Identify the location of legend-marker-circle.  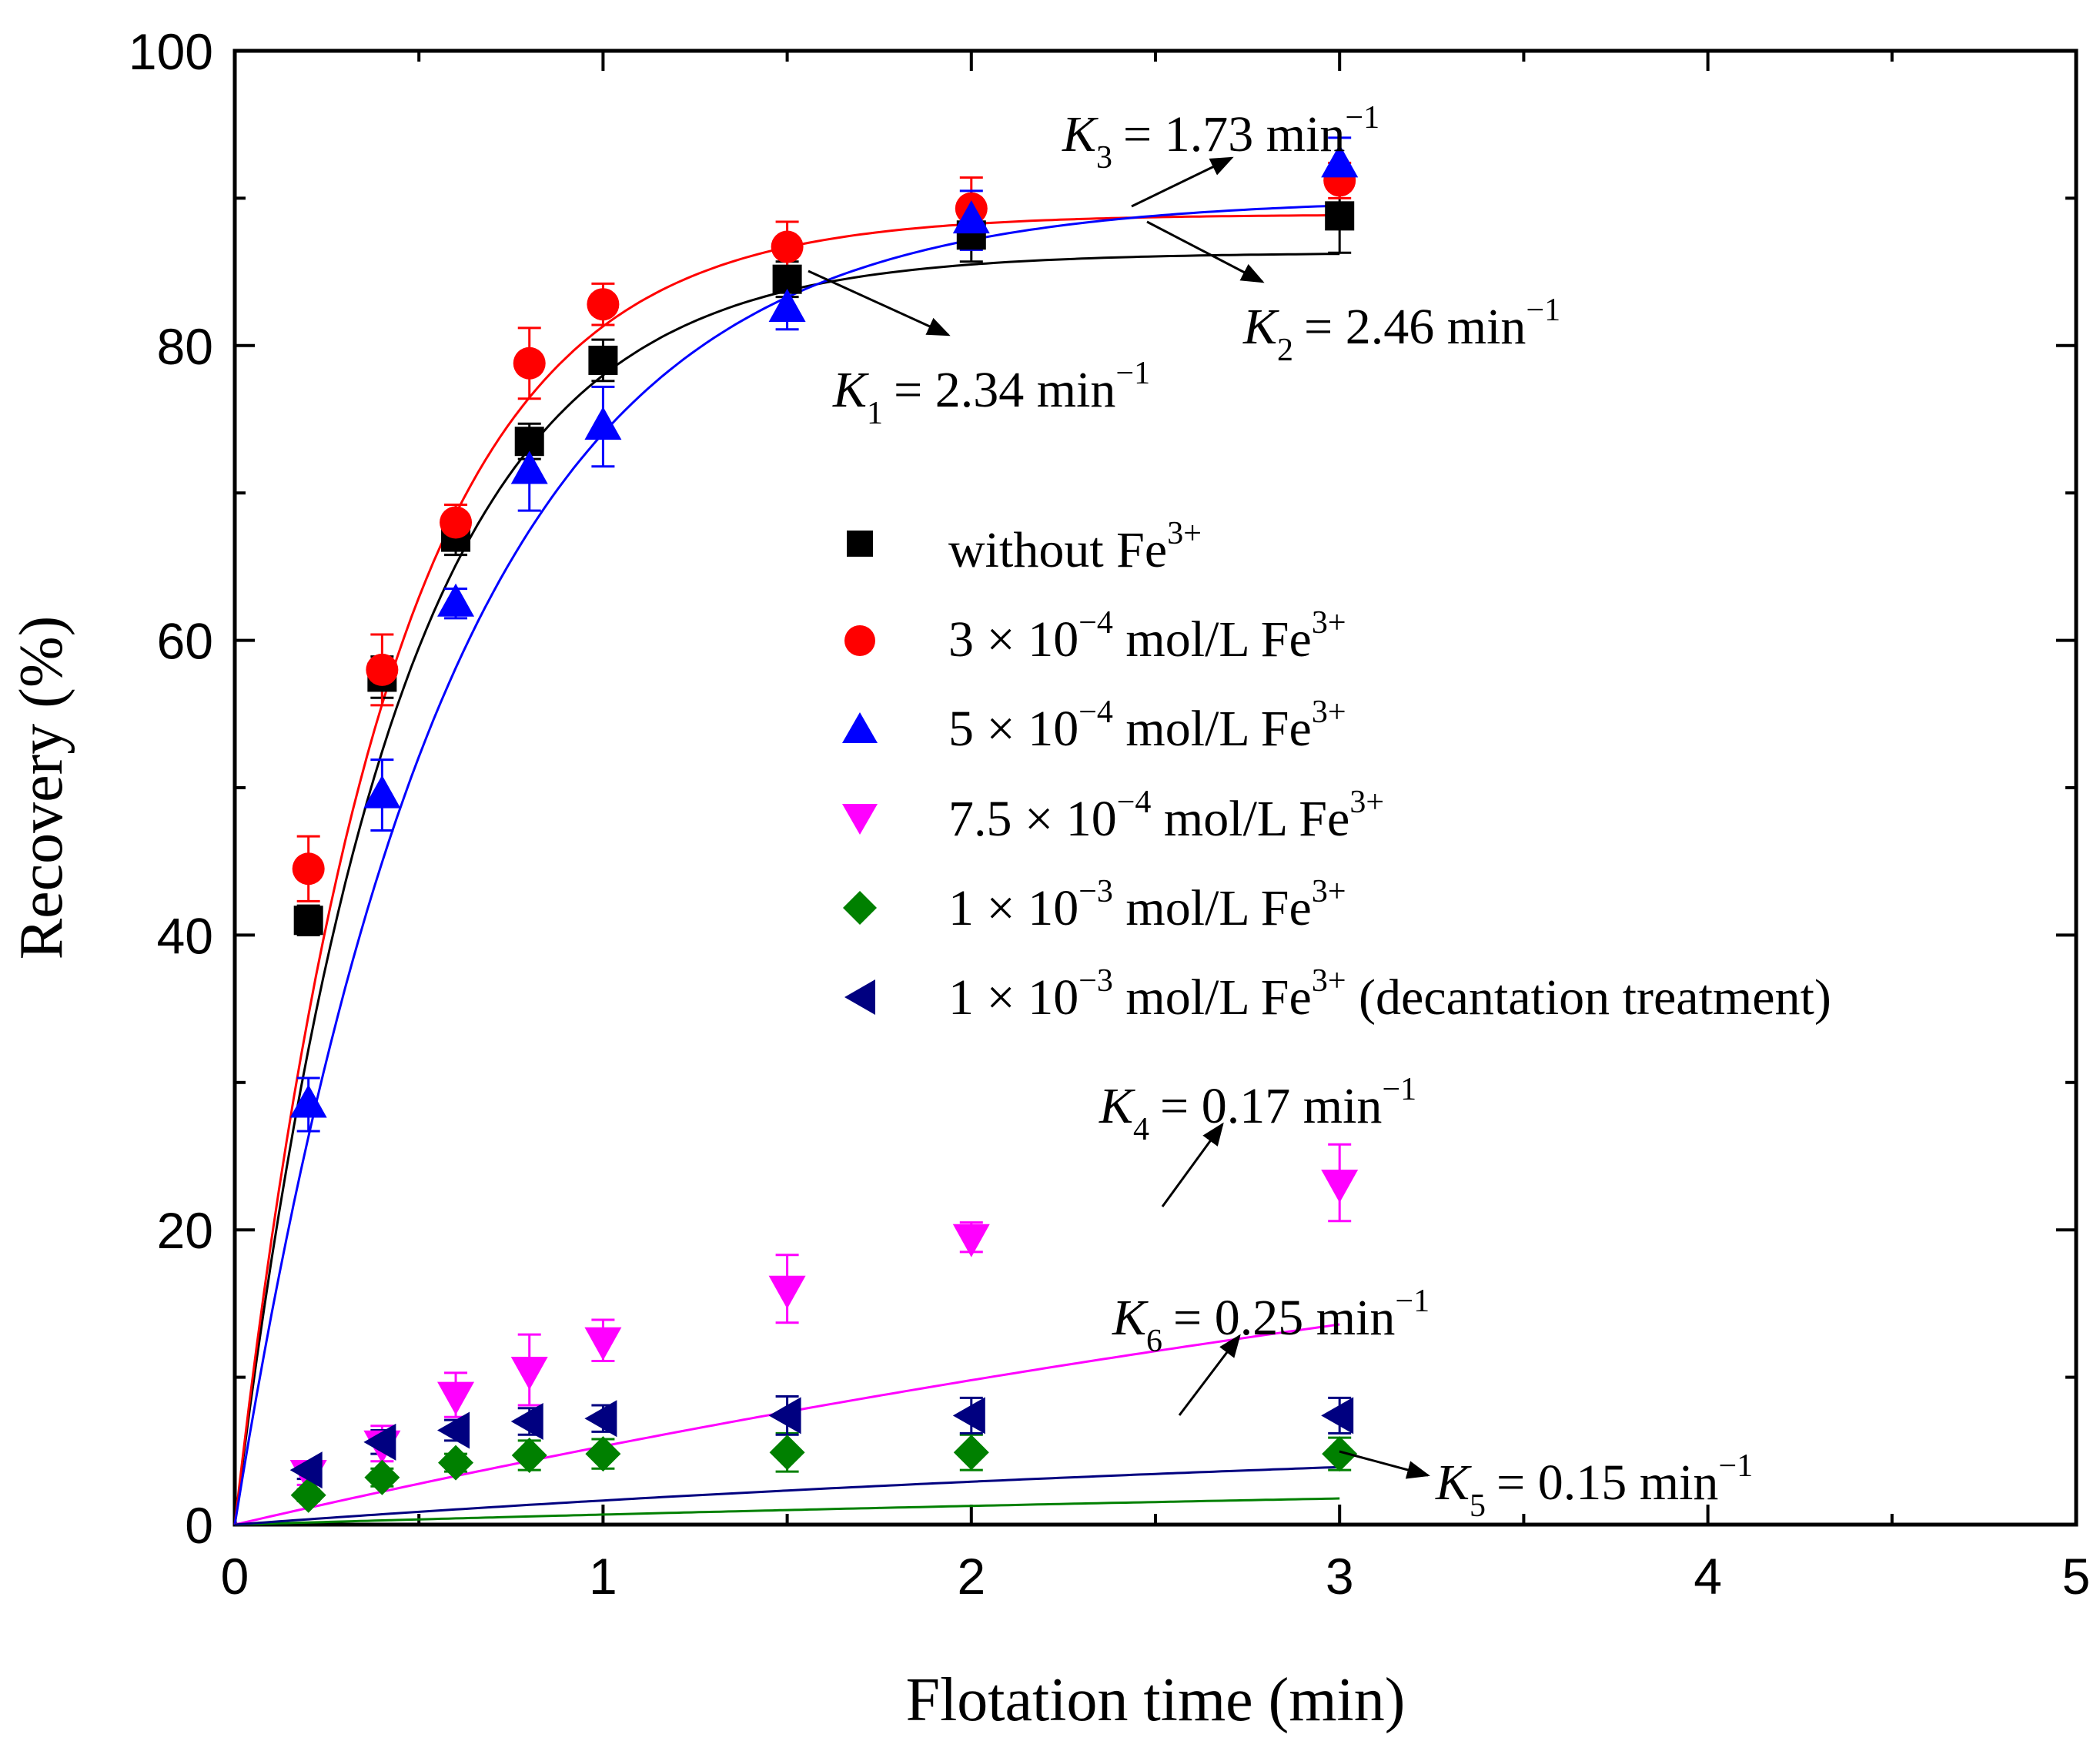
(859, 640).